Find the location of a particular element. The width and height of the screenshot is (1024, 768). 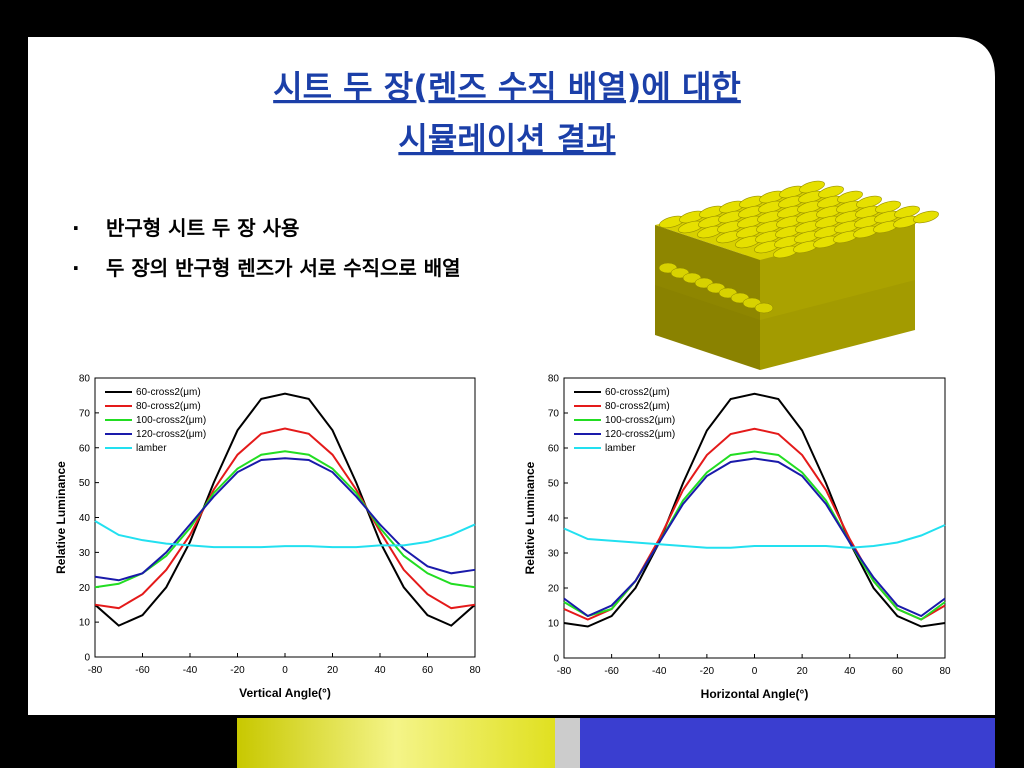

bullet: 반구형 시트 두 장 사용 is located at coordinates (202, 228).